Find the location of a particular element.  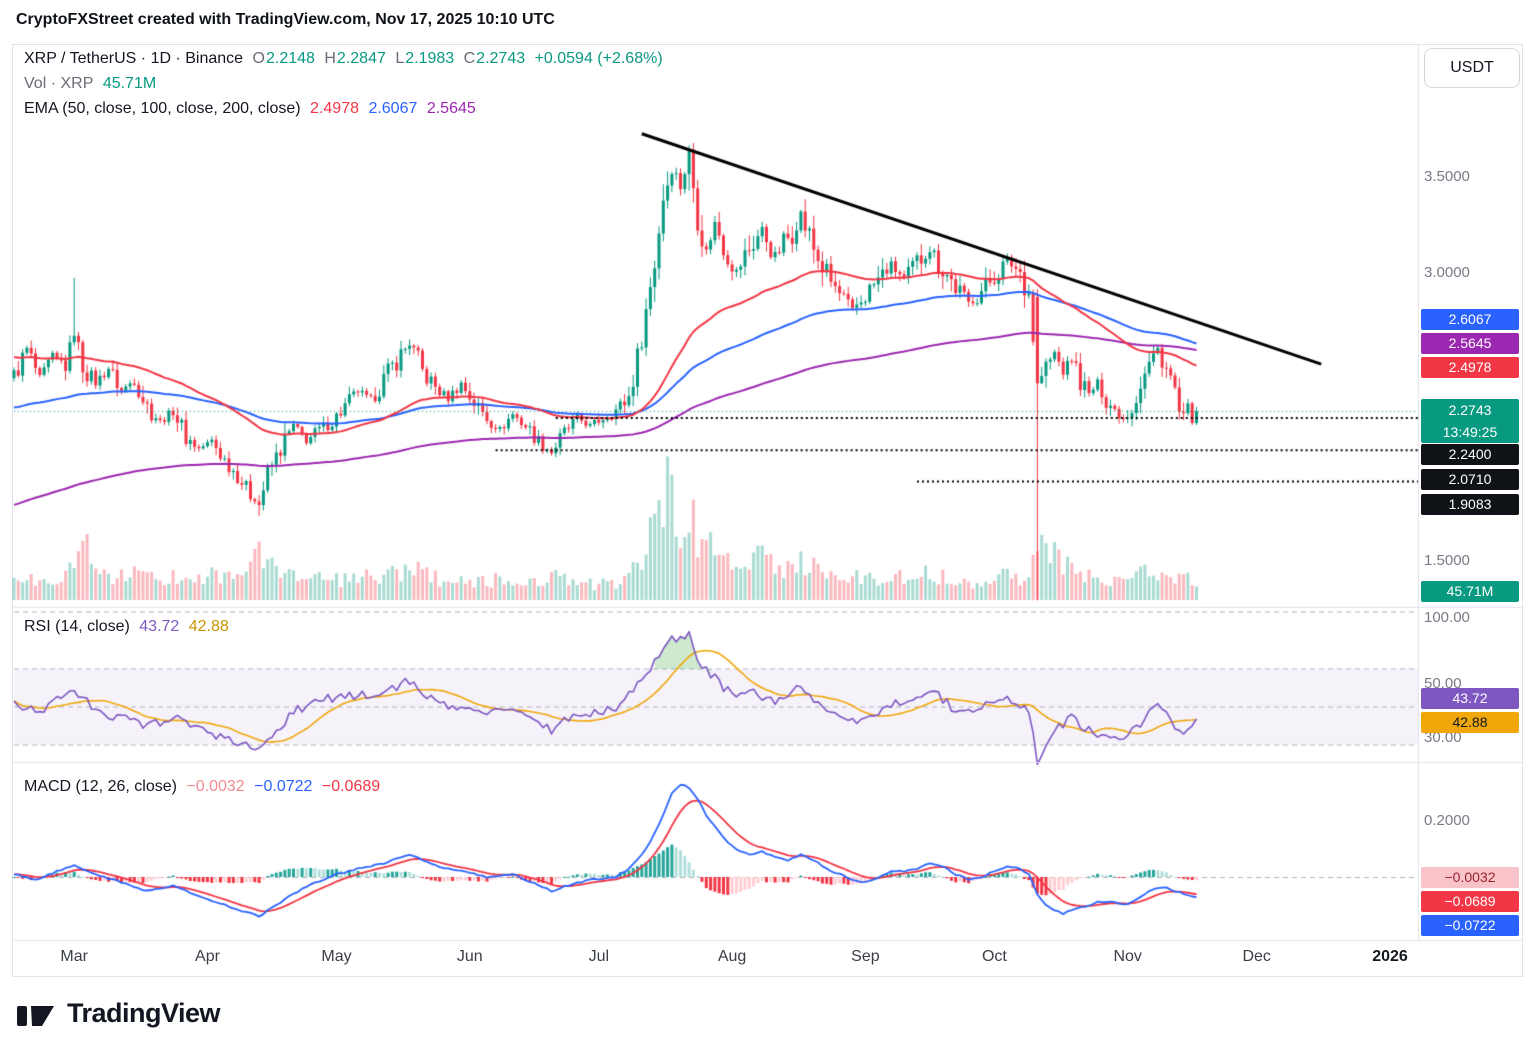

rsi-axis-badge: 43.72 is located at coordinates (1470, 698).